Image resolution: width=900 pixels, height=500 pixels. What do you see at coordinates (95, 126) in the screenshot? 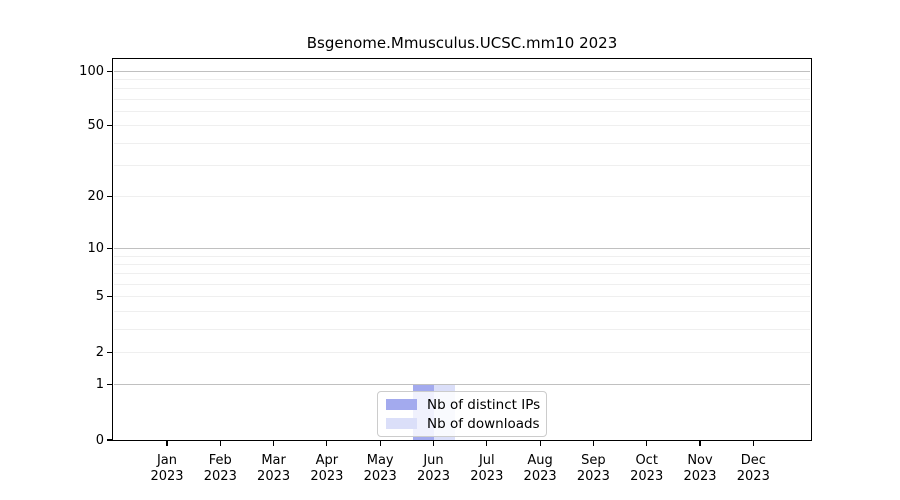
I see `y-tick-label: 50` at bounding box center [95, 126].